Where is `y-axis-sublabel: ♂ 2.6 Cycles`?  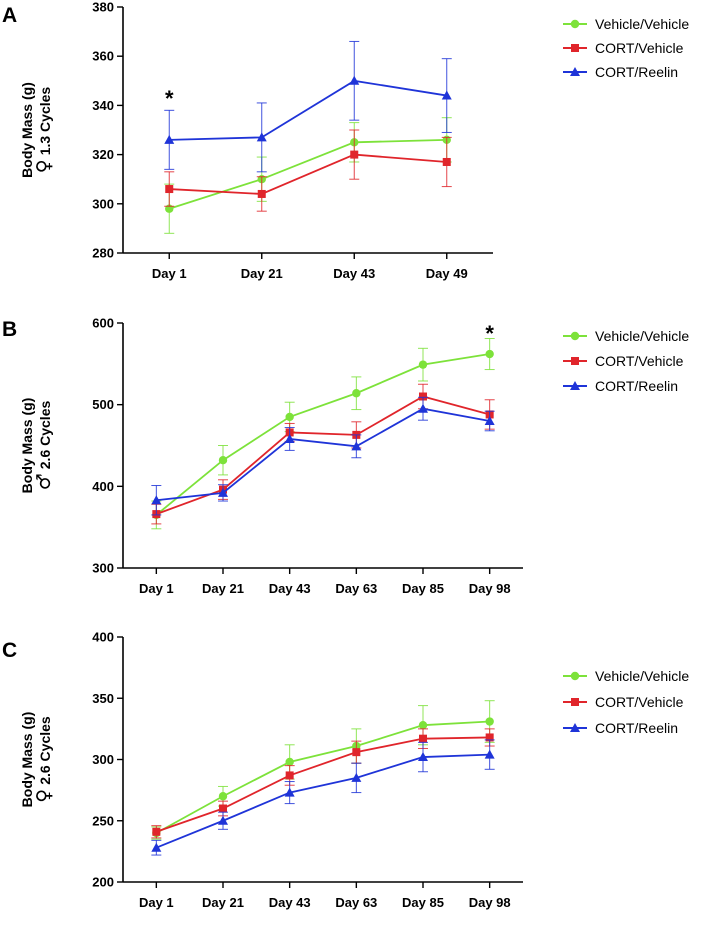
y-axis-sublabel: ♂ 2.6 Cycles is located at coordinates (44, 446).